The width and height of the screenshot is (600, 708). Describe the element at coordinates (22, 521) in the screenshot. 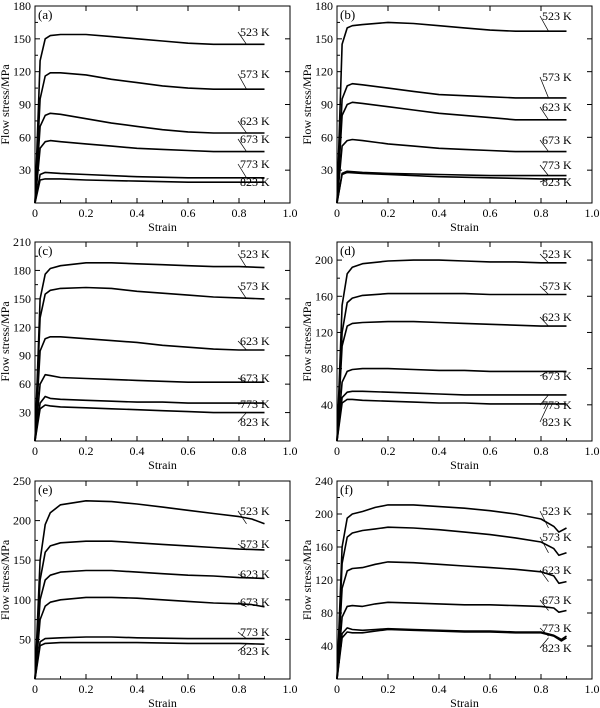

I see `y-tick-label: 200` at that location.